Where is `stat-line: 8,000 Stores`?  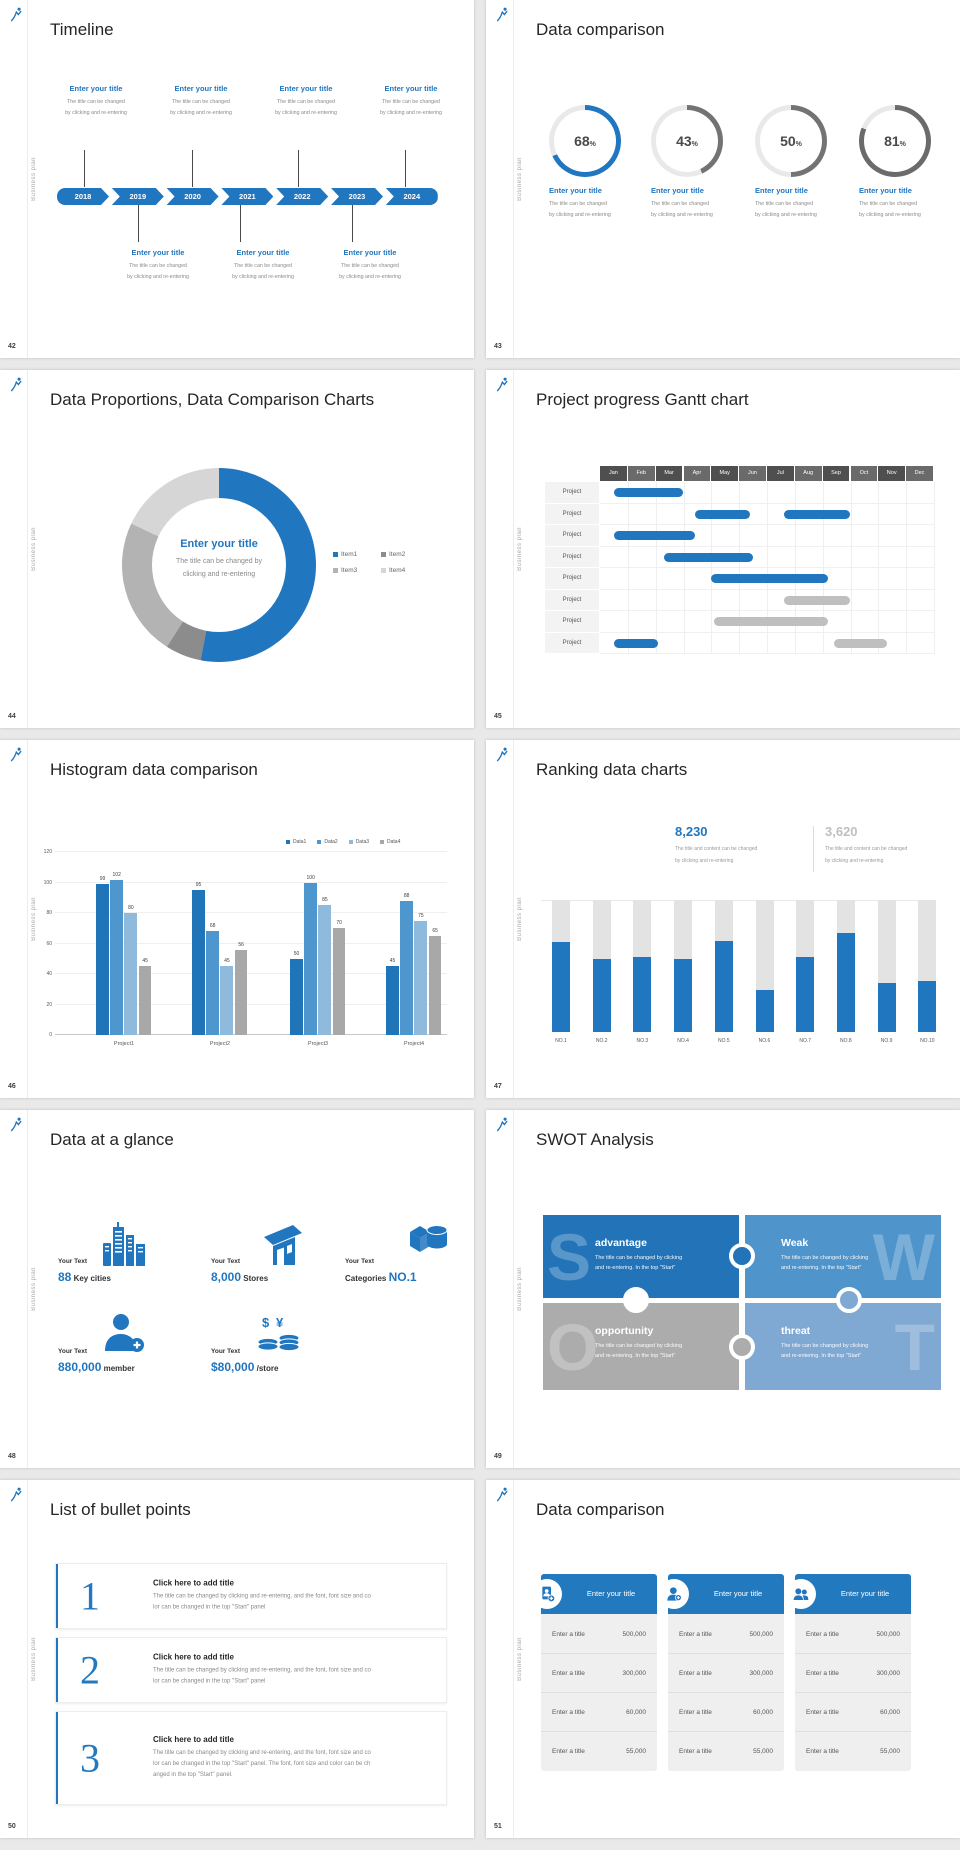
stat-line: 8,000 Stores is located at coordinates (239, 1277).